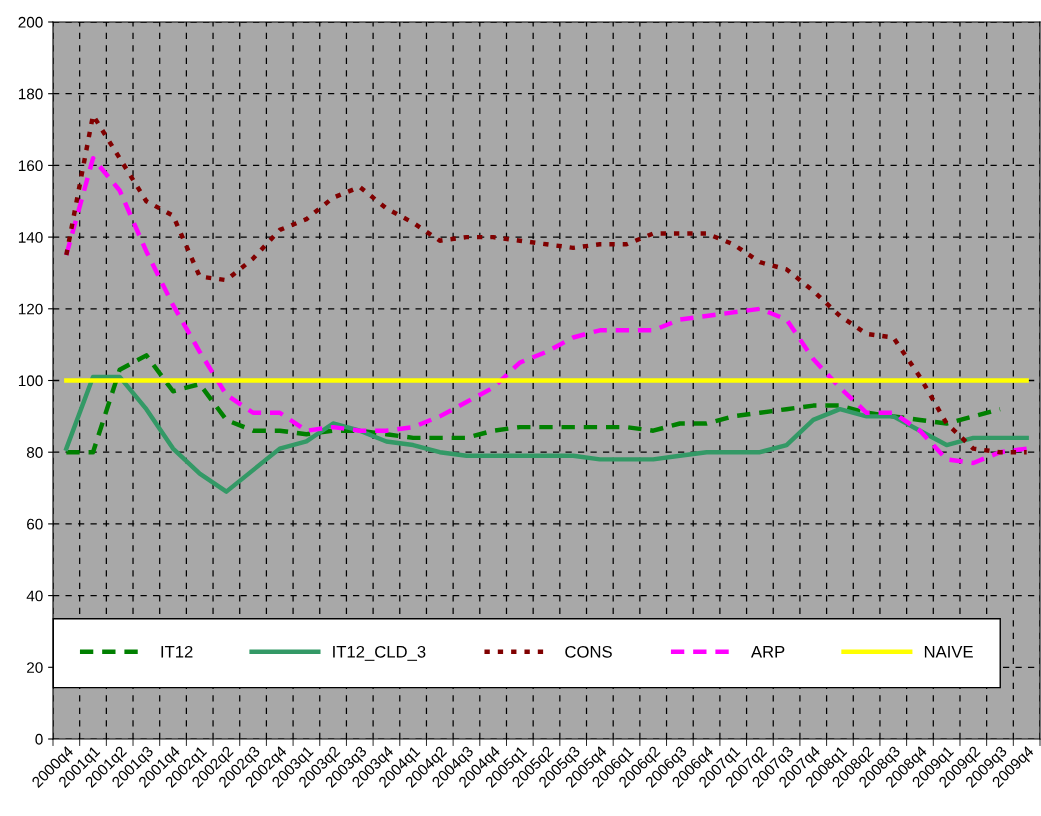 This screenshot has width=1041, height=816. Describe the element at coordinates (39, 739) in the screenshot. I see `y-tick-label: 0` at that location.